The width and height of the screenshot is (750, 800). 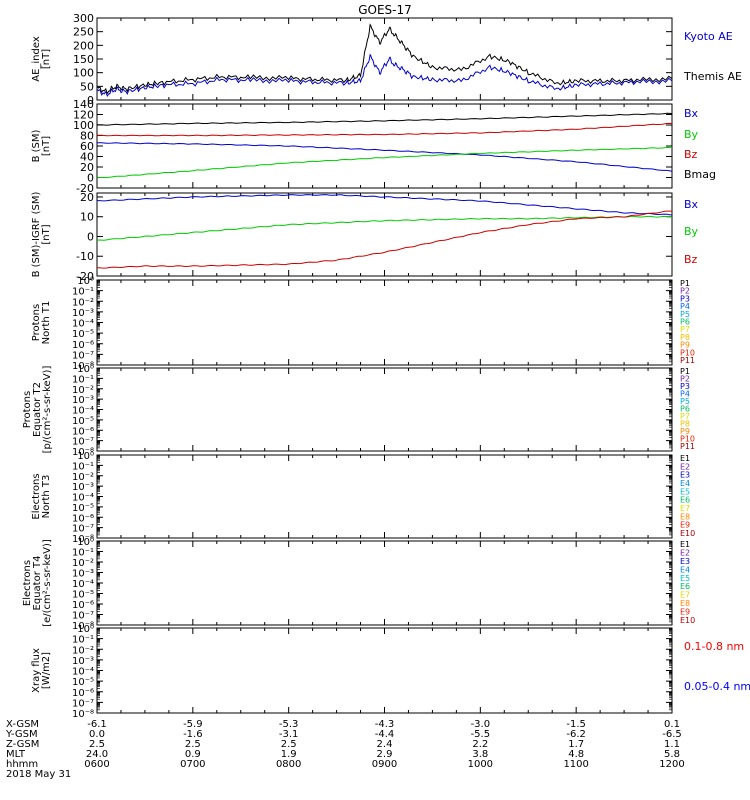 I want to click on axis-row-label: MLT, so click(x=16, y=754).